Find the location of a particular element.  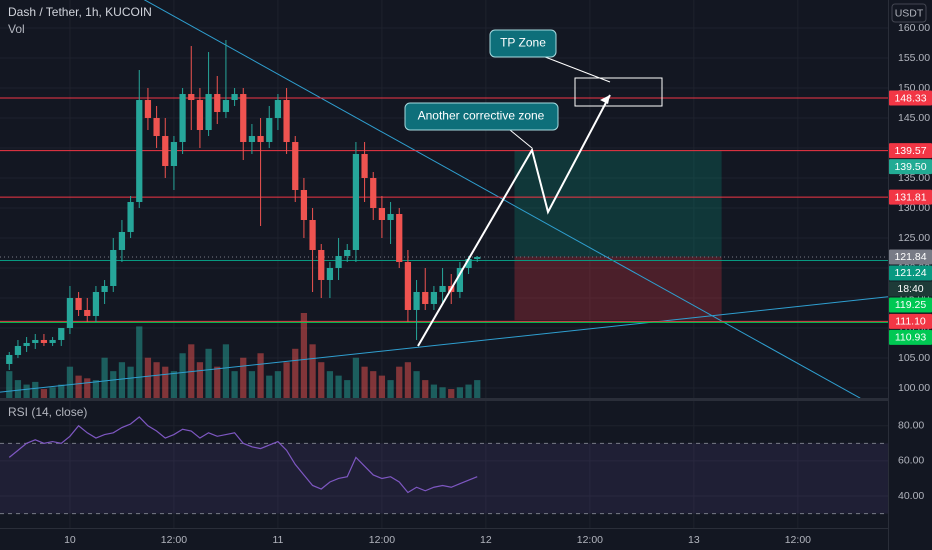

price-label: 111.10 is located at coordinates (910, 322).